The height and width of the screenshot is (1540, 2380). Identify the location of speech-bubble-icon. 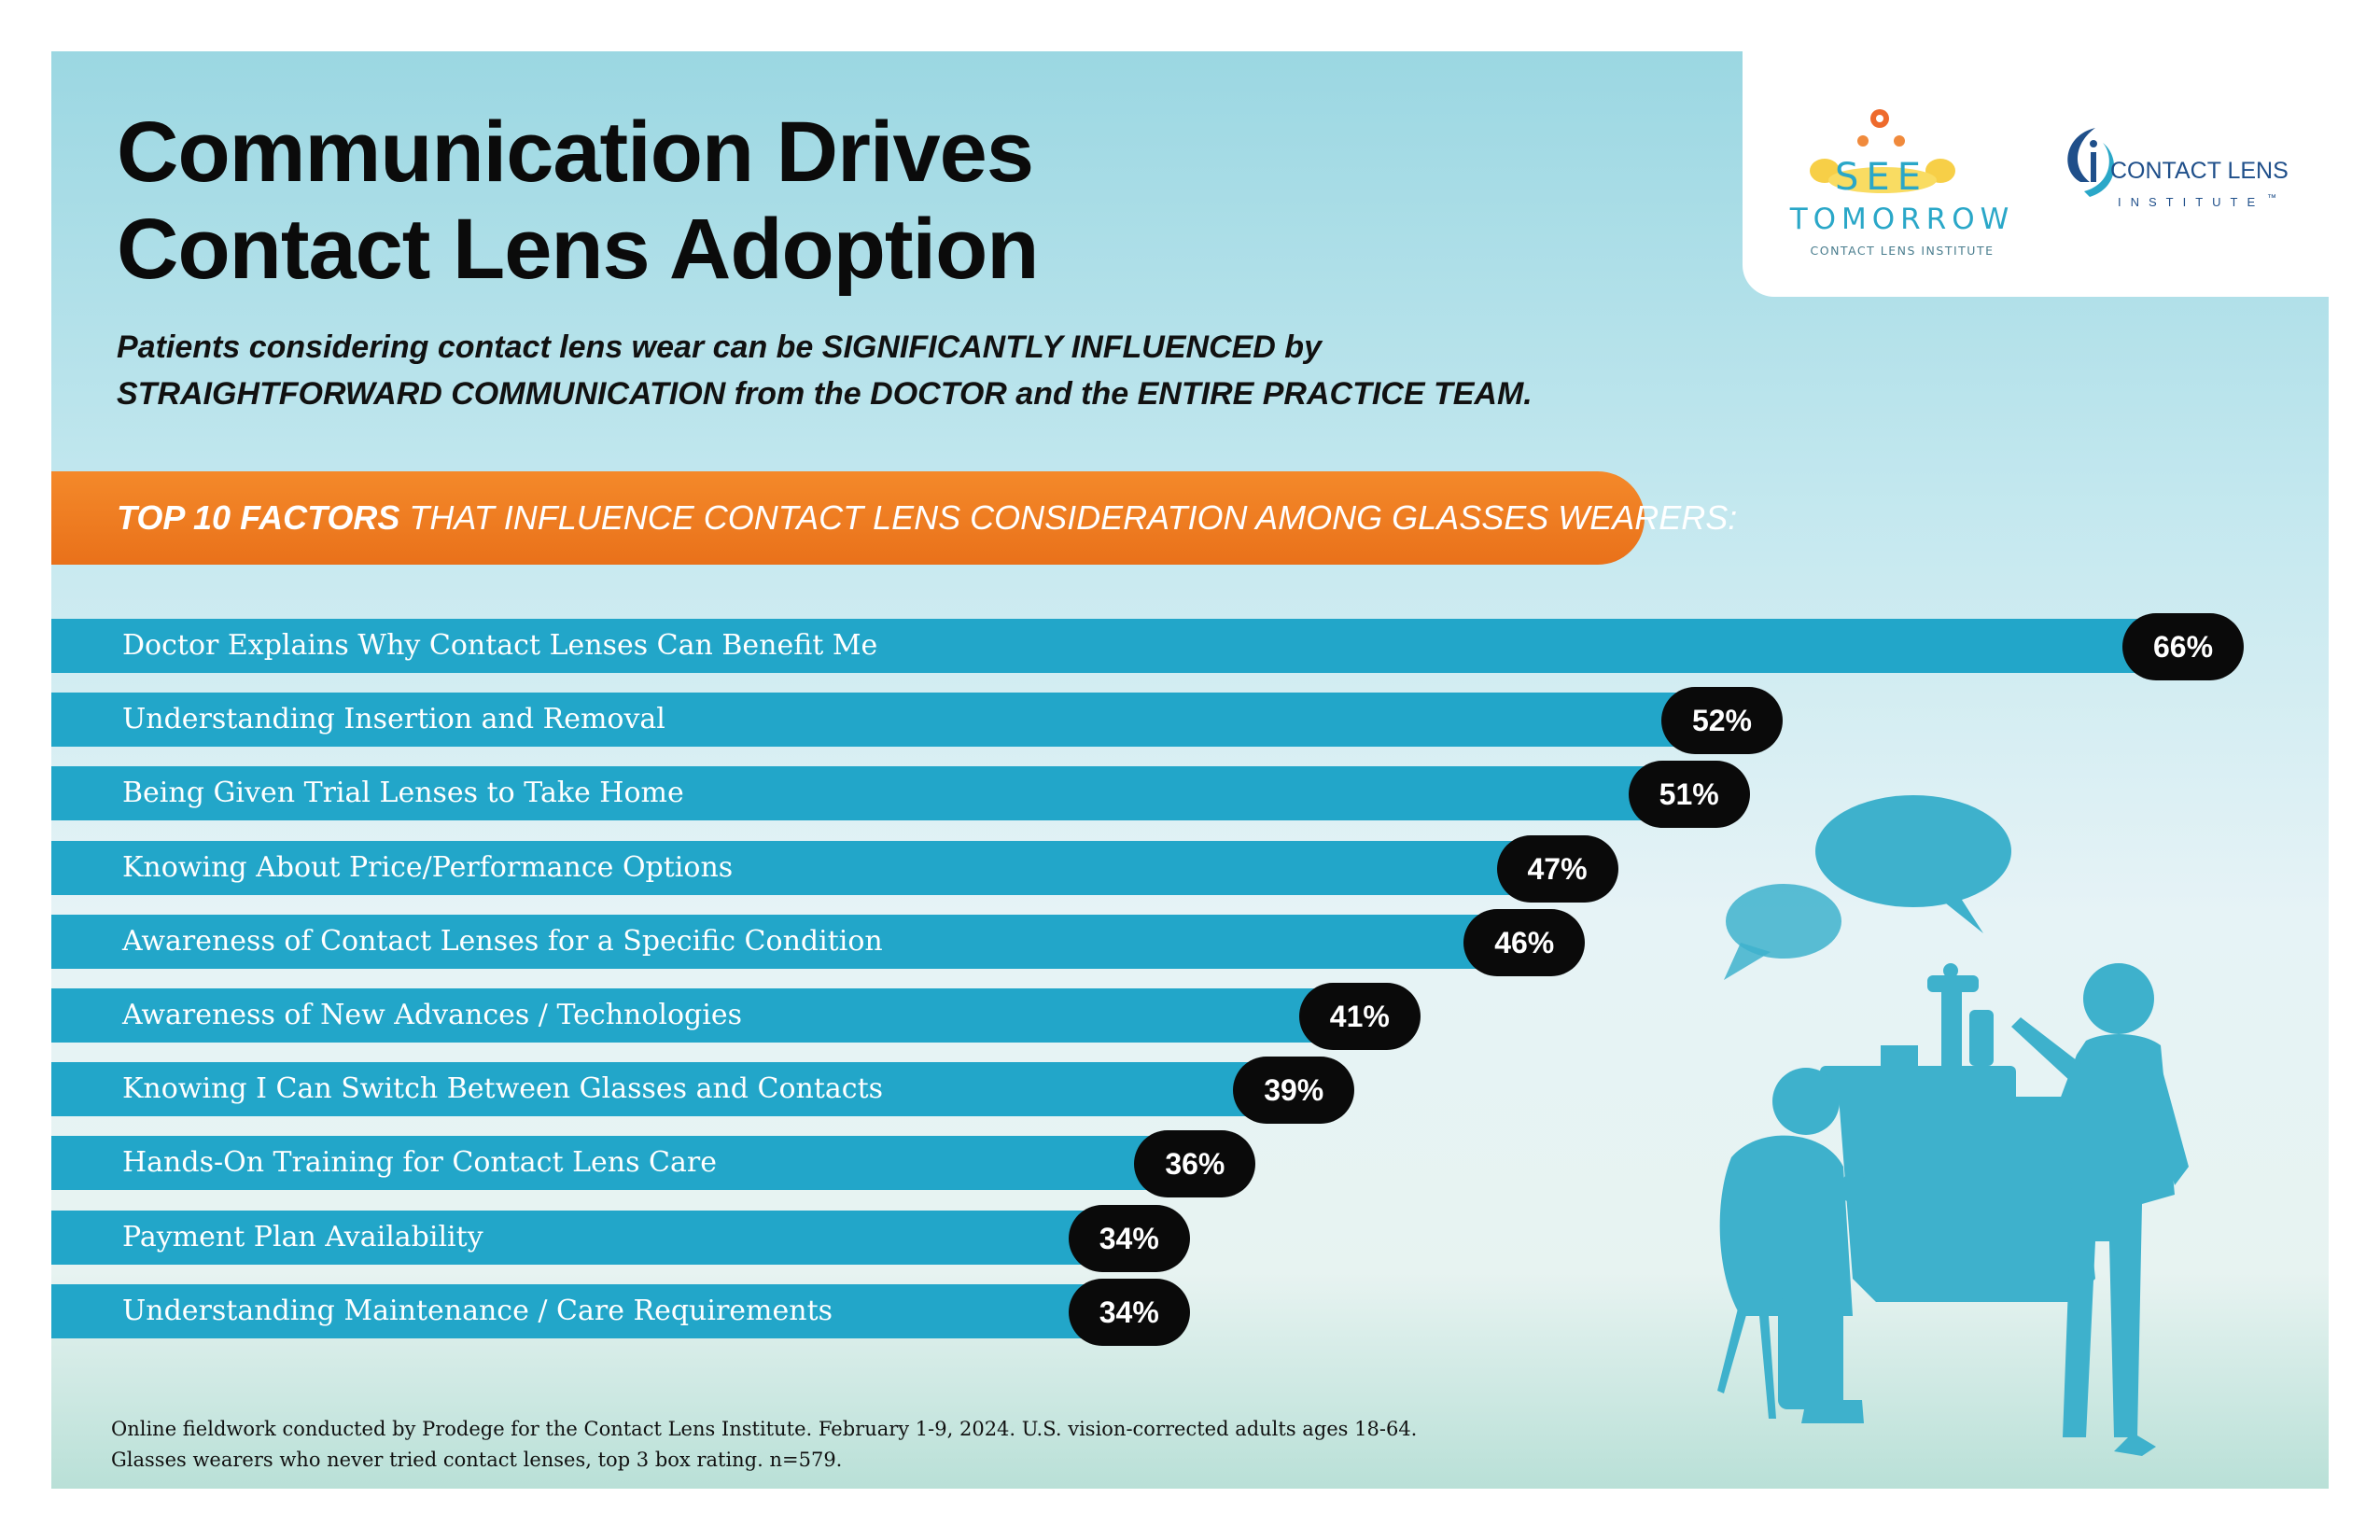
(1867, 887).